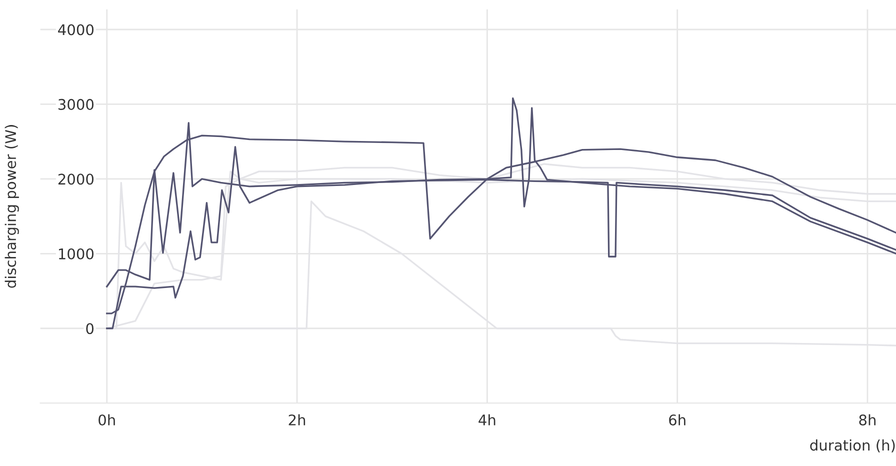 The height and width of the screenshot is (466, 896). What do you see at coordinates (76, 254) in the screenshot?
I see `y-tick-label: 1000` at bounding box center [76, 254].